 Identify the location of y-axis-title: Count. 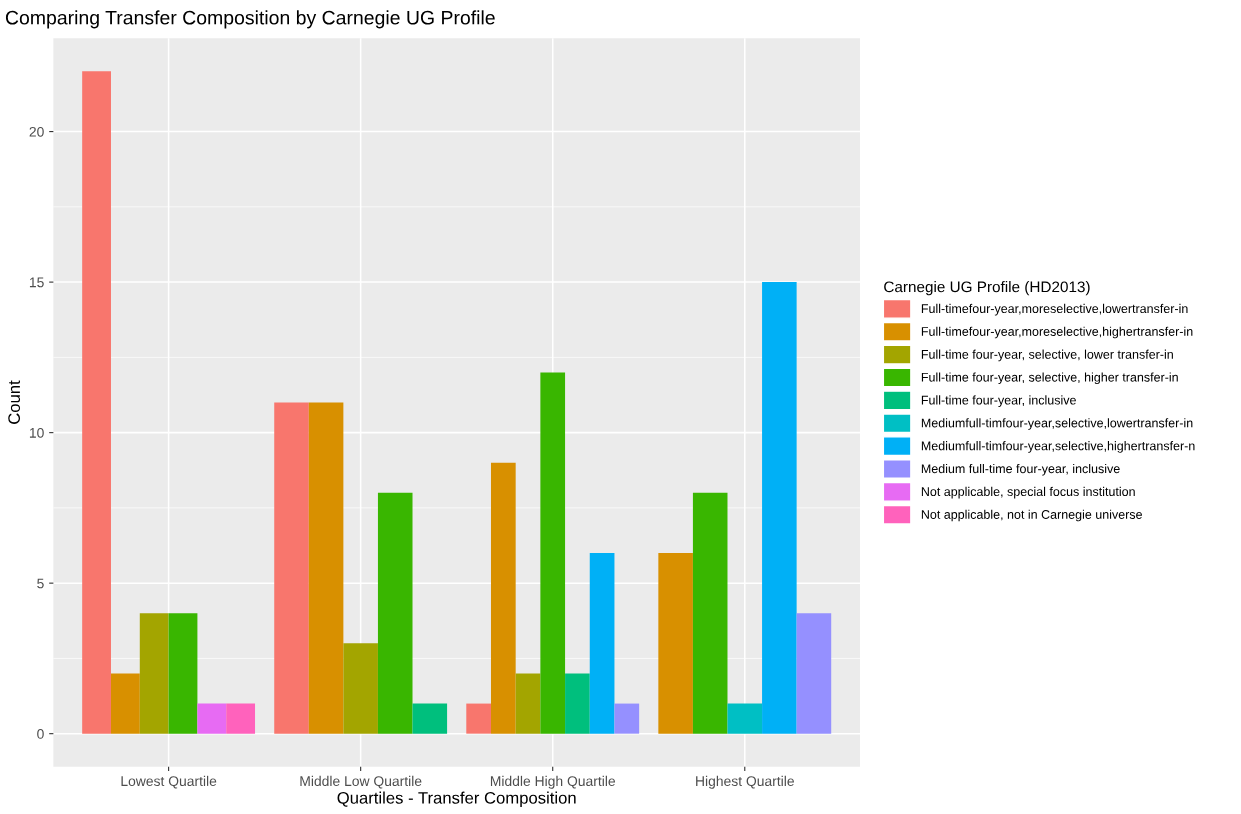
(14, 402).